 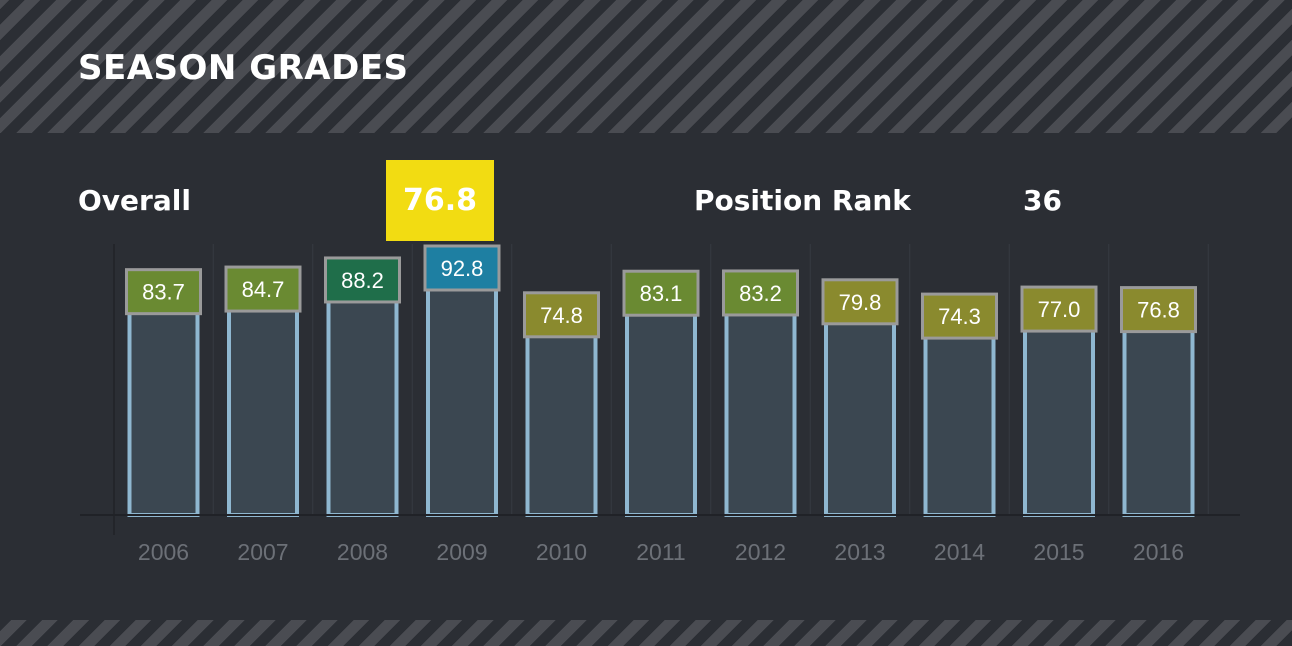 What do you see at coordinates (661, 413) in the screenshot?
I see `bar-2011` at bounding box center [661, 413].